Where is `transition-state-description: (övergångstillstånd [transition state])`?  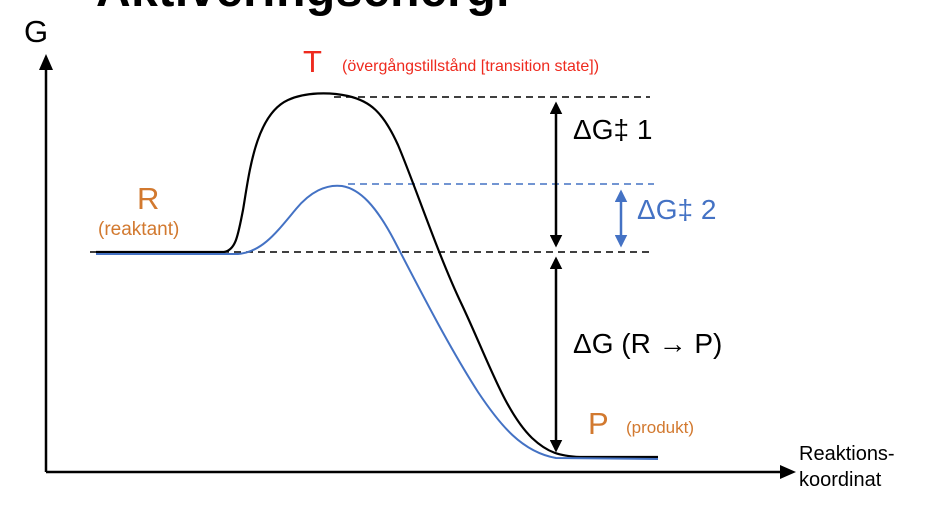 transition-state-description: (övergångstillstånd [transition state]) is located at coordinates (471, 66).